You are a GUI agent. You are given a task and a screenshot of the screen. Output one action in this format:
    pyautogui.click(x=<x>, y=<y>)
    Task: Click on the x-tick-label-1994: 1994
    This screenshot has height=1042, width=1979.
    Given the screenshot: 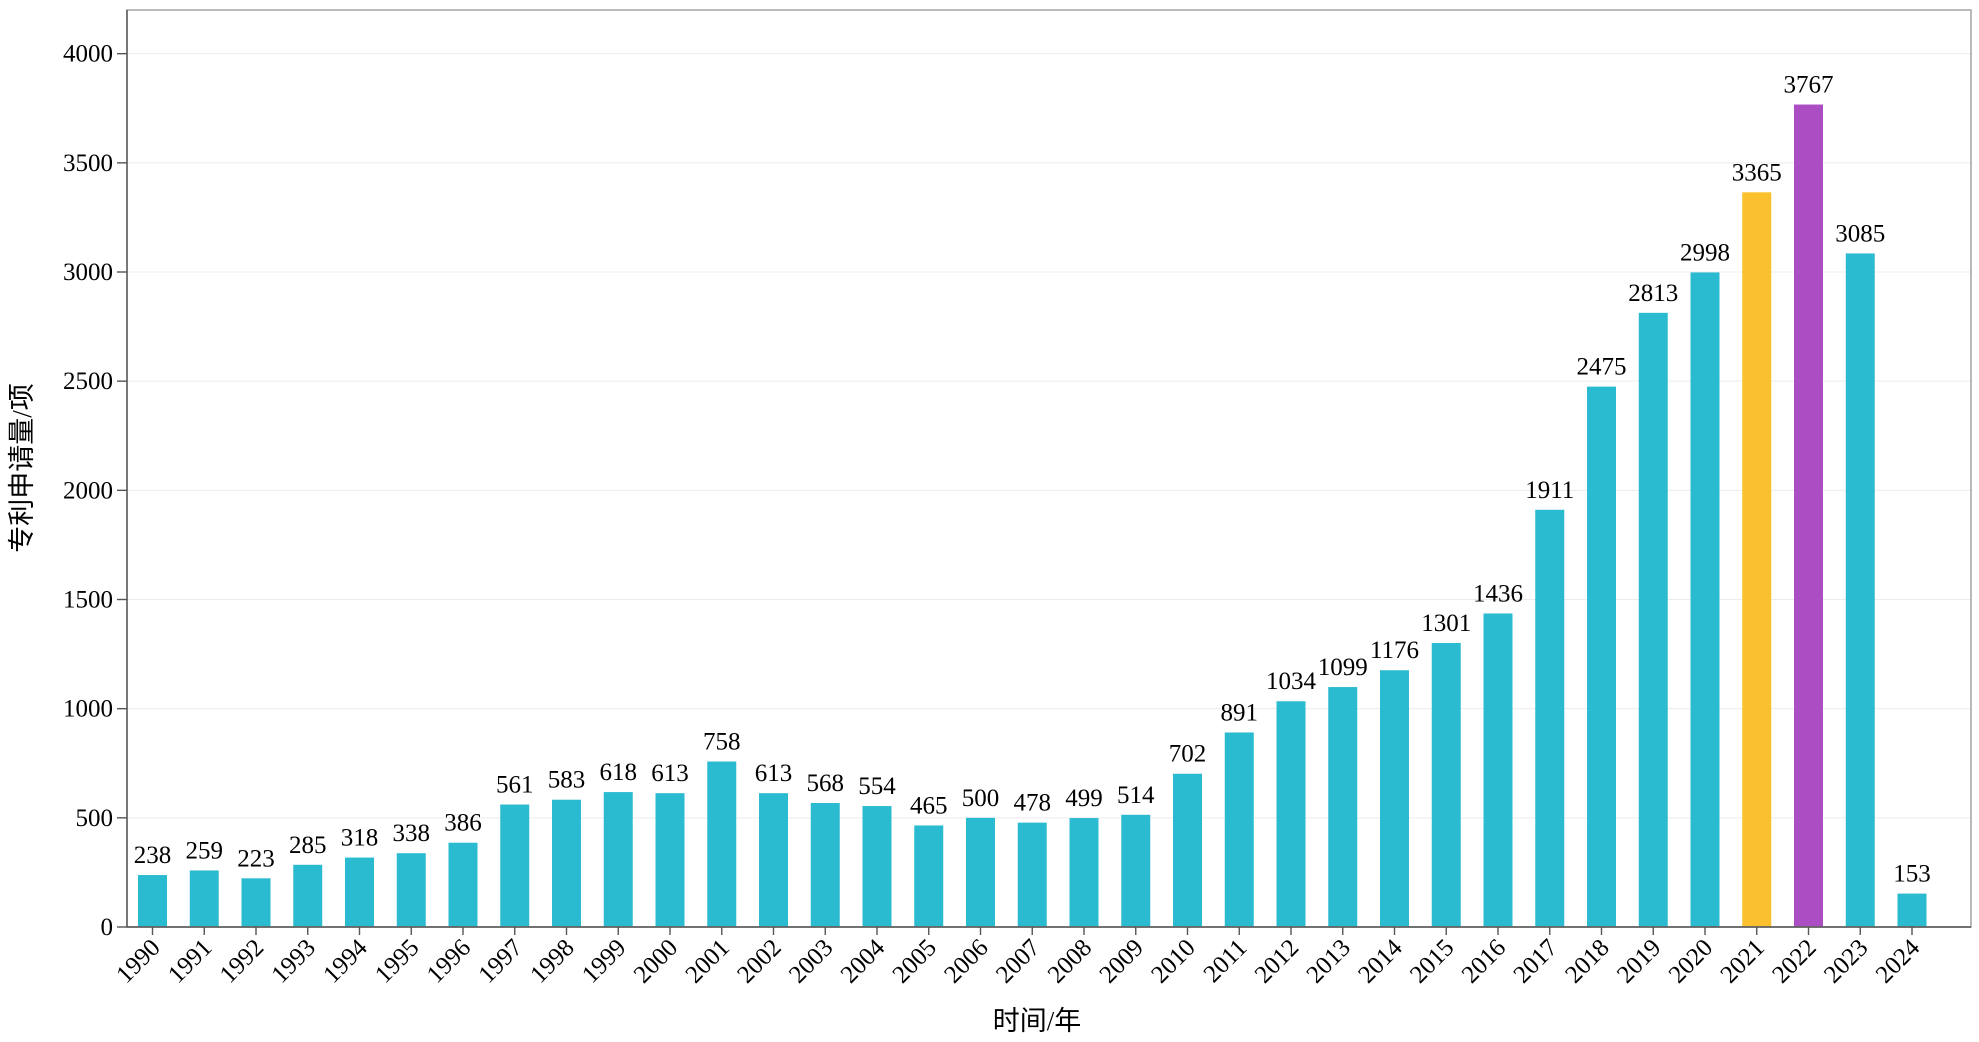 What is the action you would take?
    pyautogui.click(x=345, y=961)
    